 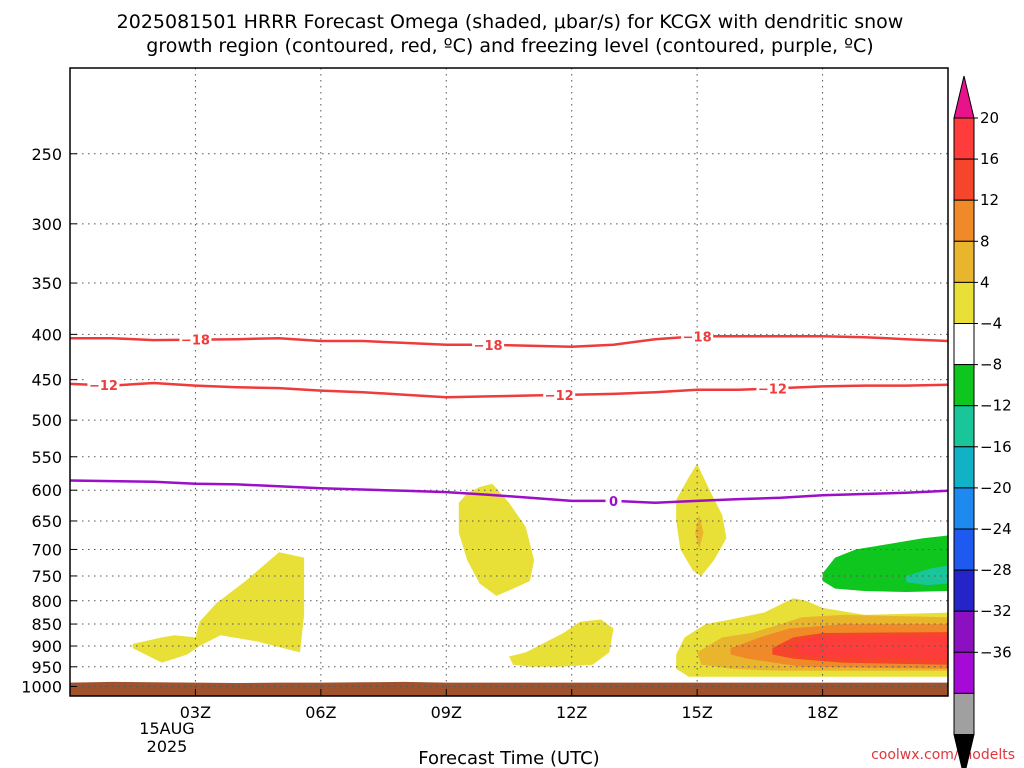 What do you see at coordinates (46, 646) in the screenshot?
I see `y-tick-label-900: 900` at bounding box center [46, 646].